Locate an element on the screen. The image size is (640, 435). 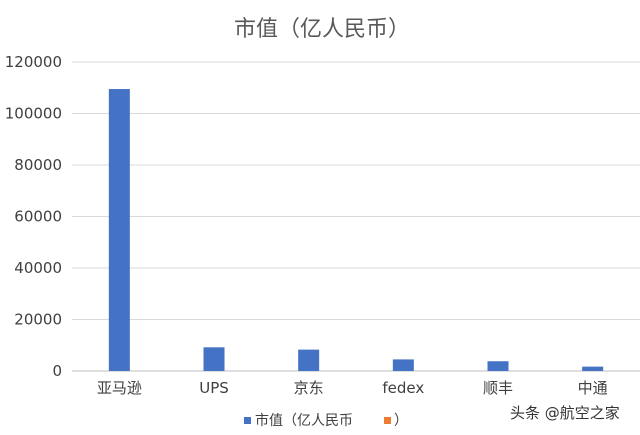
legend-label-market-cap: 市值（亿人民币 is located at coordinates (304, 420).